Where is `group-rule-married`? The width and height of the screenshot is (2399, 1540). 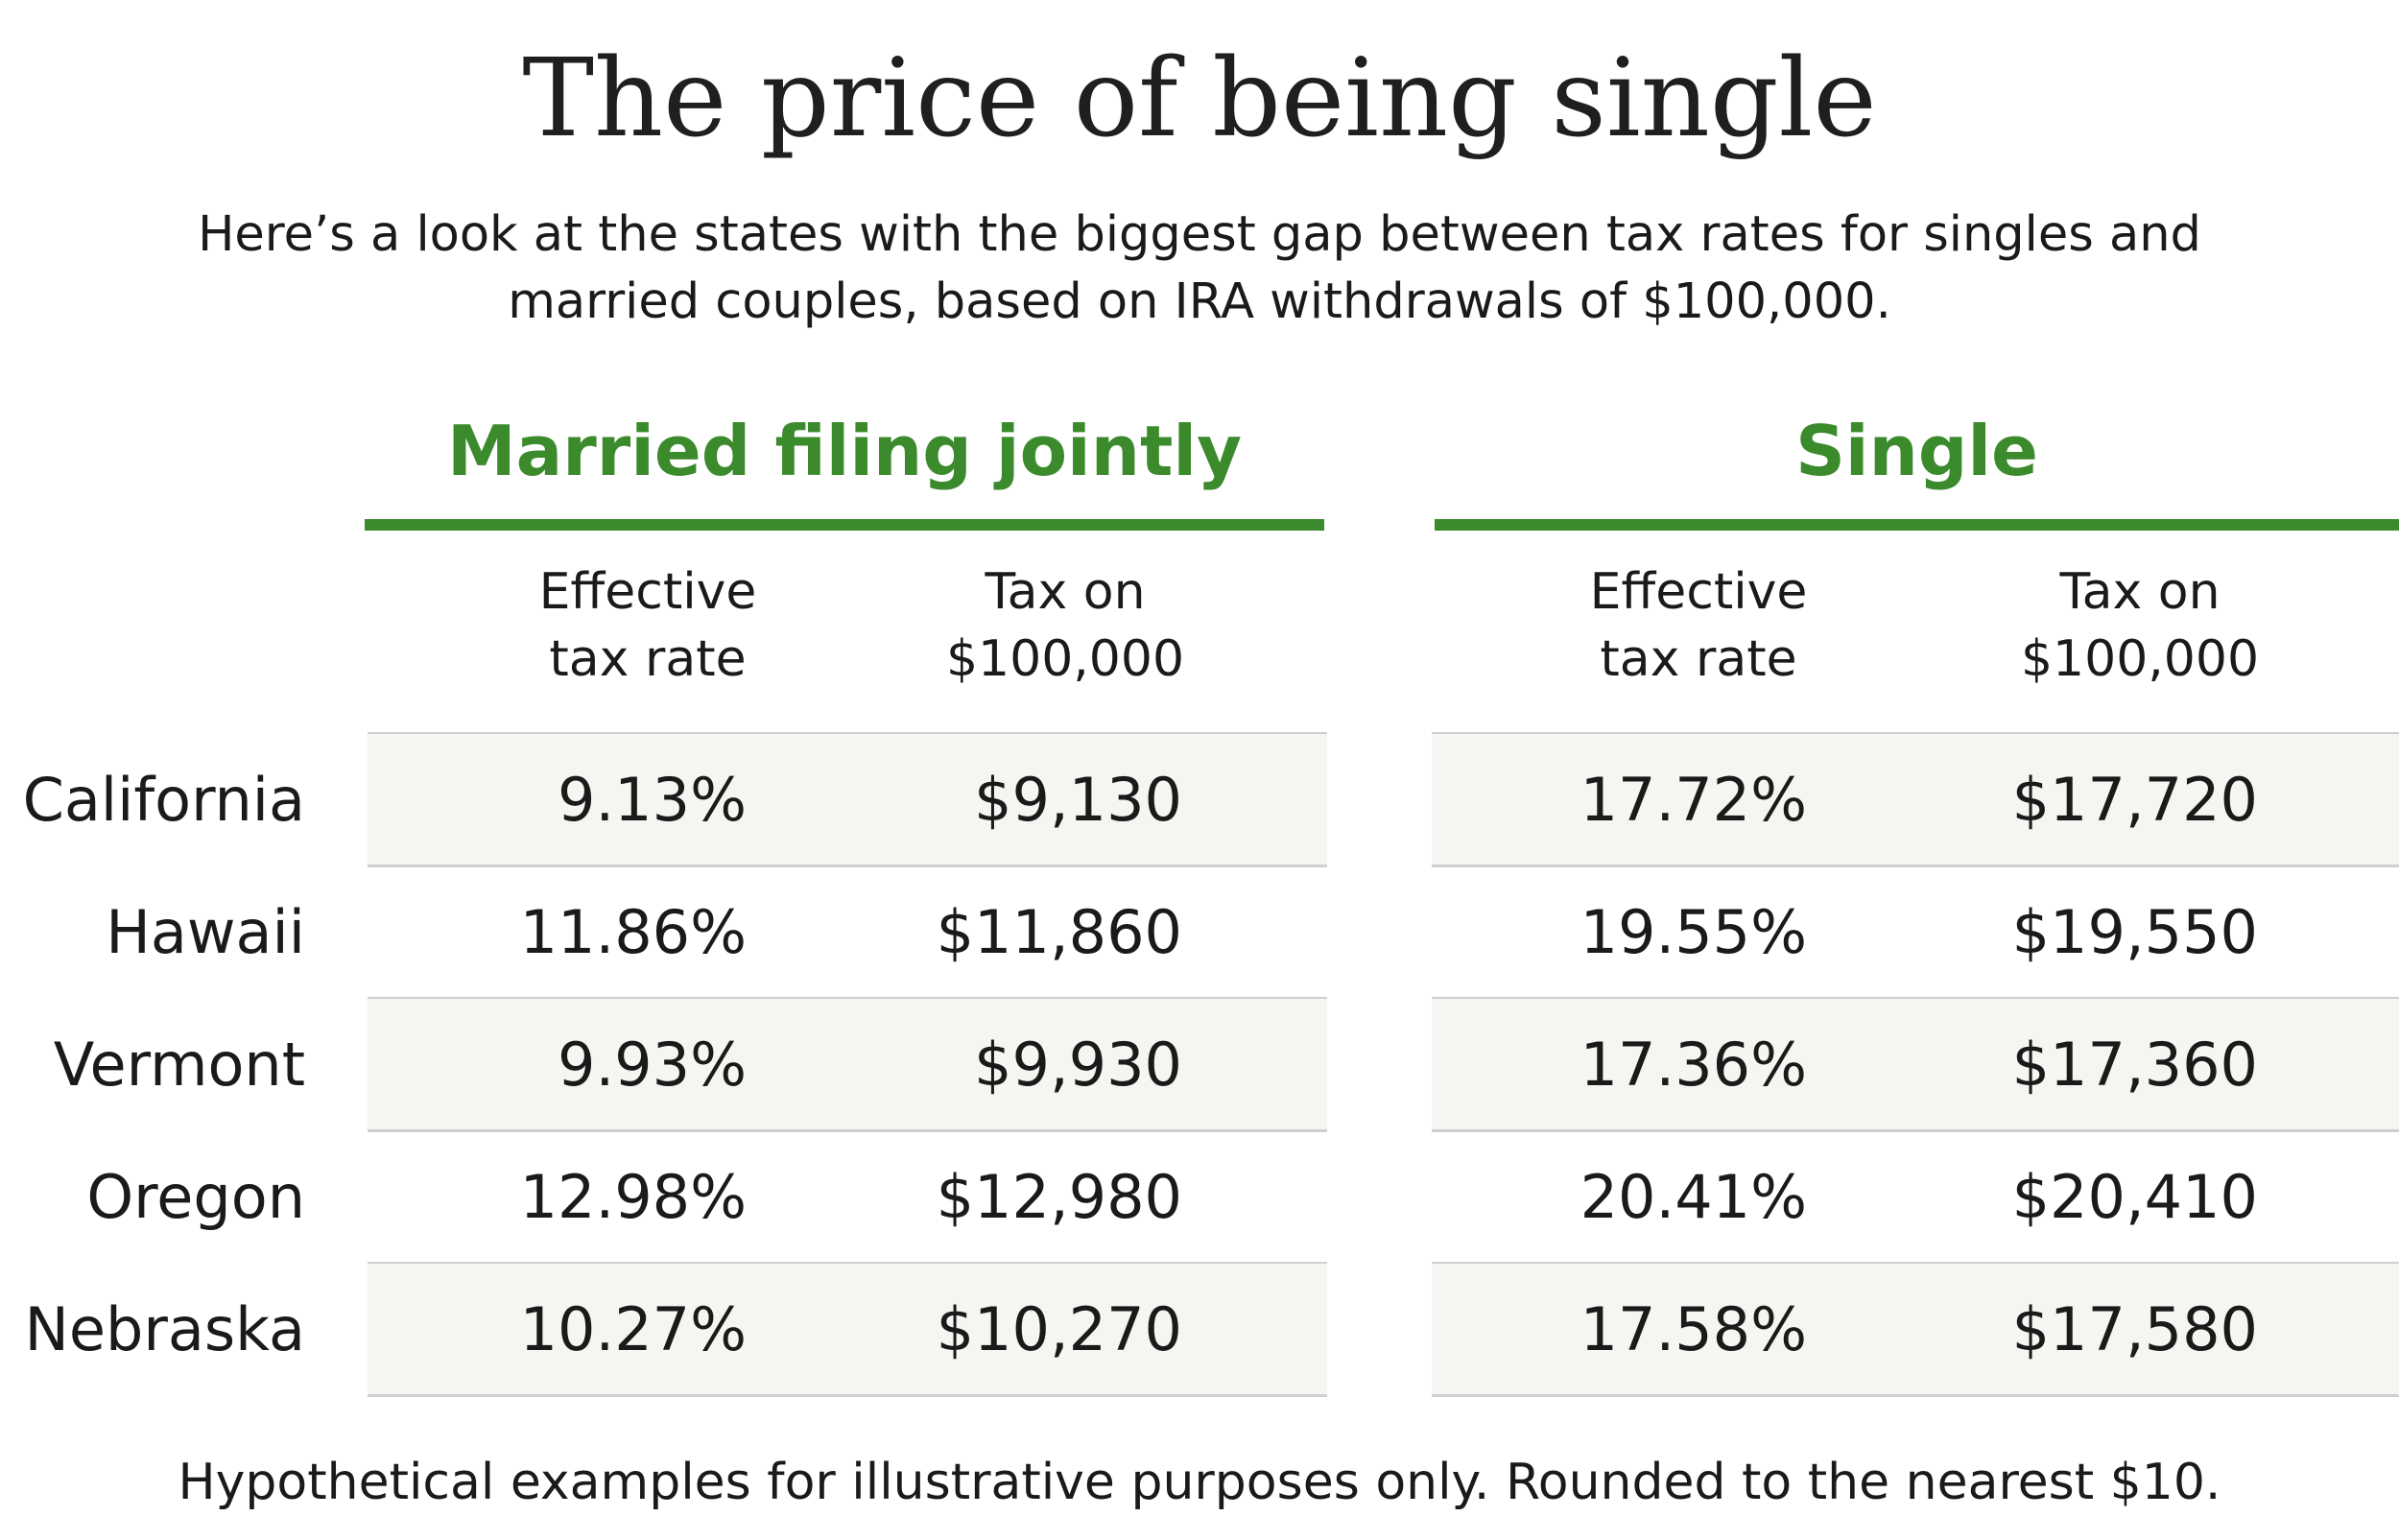 group-rule-married is located at coordinates (845, 525).